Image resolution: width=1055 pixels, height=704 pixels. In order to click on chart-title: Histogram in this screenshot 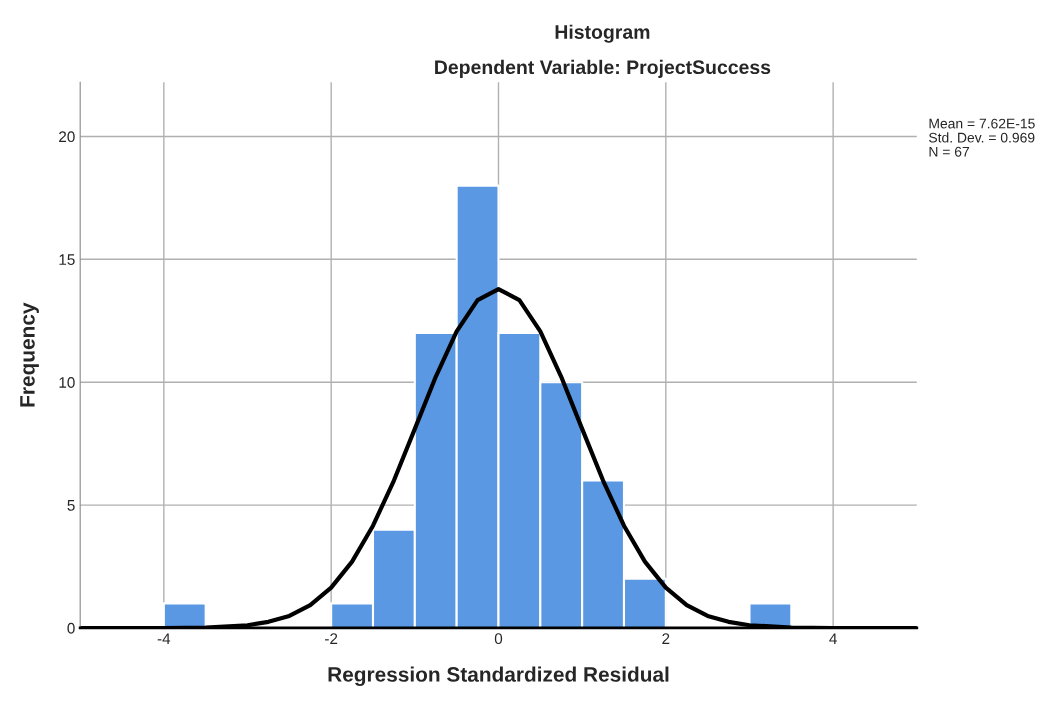, I will do `click(602, 33)`.